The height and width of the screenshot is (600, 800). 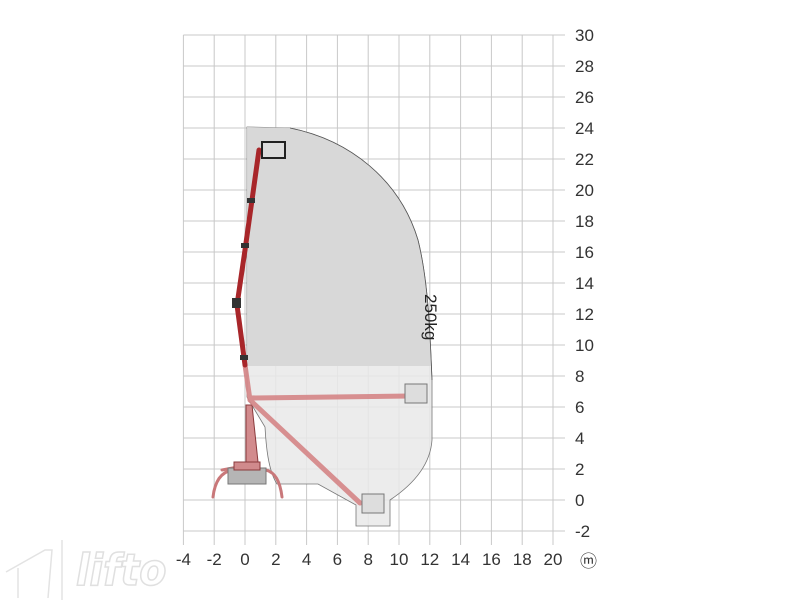 I want to click on x-tick-label: 4, so click(x=306, y=559).